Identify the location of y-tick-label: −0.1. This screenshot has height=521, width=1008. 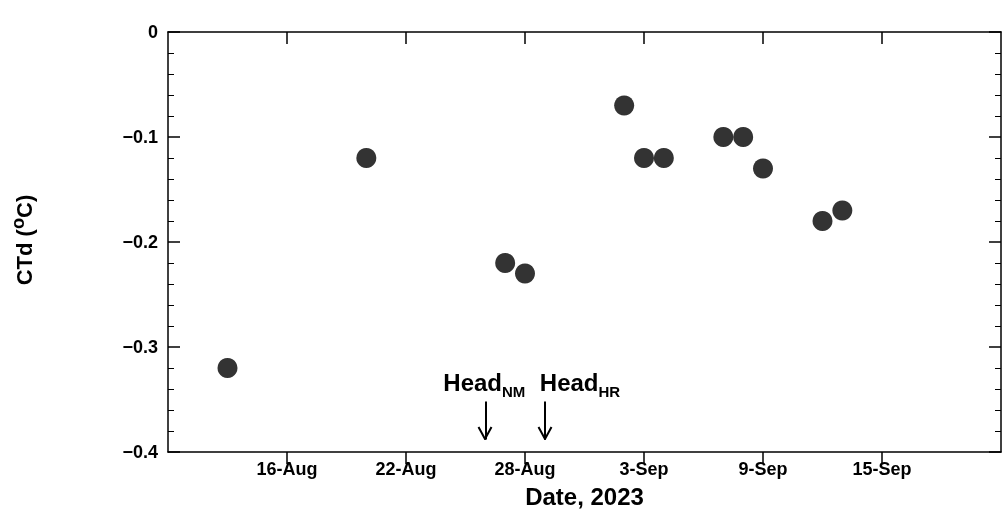
(140, 137).